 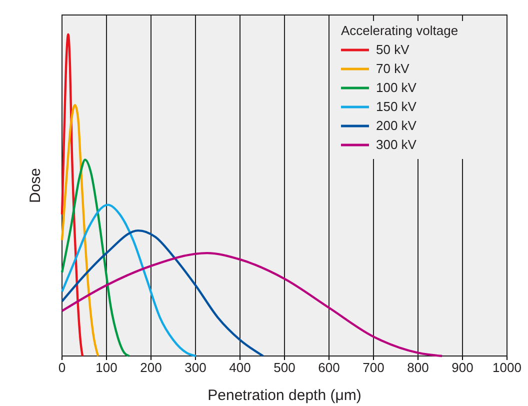 What do you see at coordinates (62, 368) in the screenshot?
I see `x-tick-label: 0` at bounding box center [62, 368].